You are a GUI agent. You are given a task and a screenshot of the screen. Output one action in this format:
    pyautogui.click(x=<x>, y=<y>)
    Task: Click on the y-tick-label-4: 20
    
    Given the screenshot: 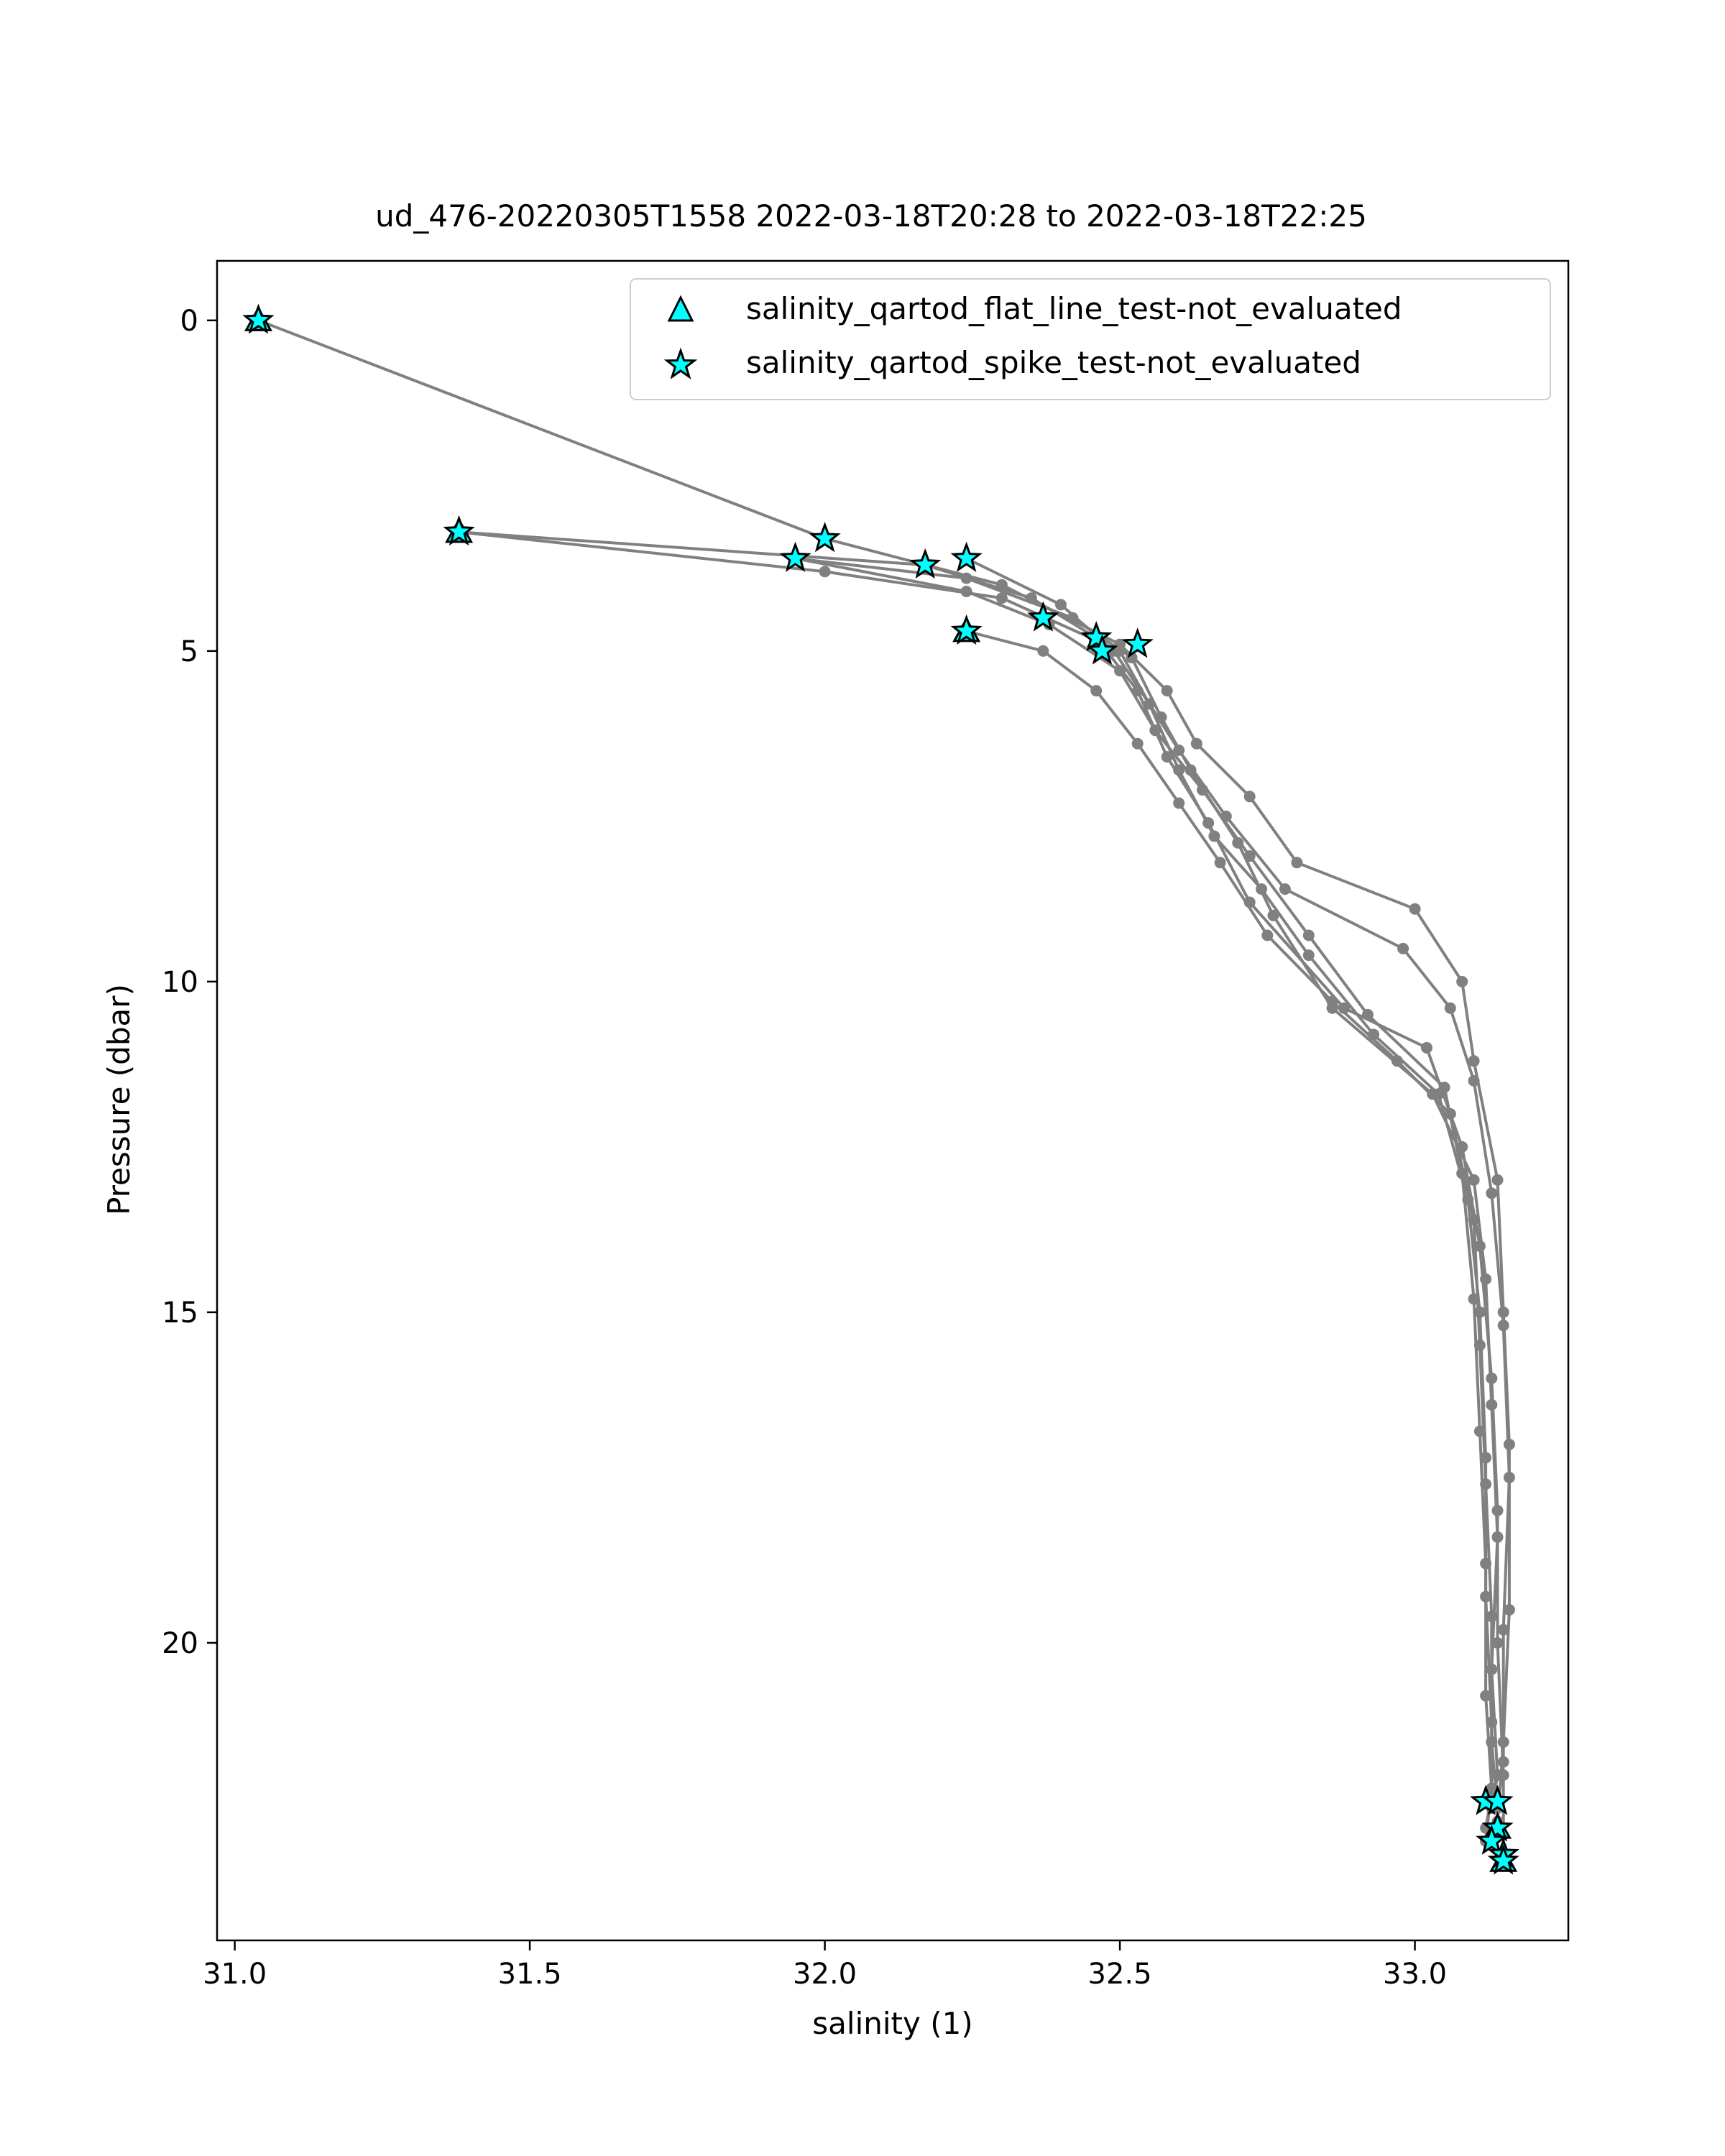 What is the action you would take?
    pyautogui.click(x=180, y=1644)
    